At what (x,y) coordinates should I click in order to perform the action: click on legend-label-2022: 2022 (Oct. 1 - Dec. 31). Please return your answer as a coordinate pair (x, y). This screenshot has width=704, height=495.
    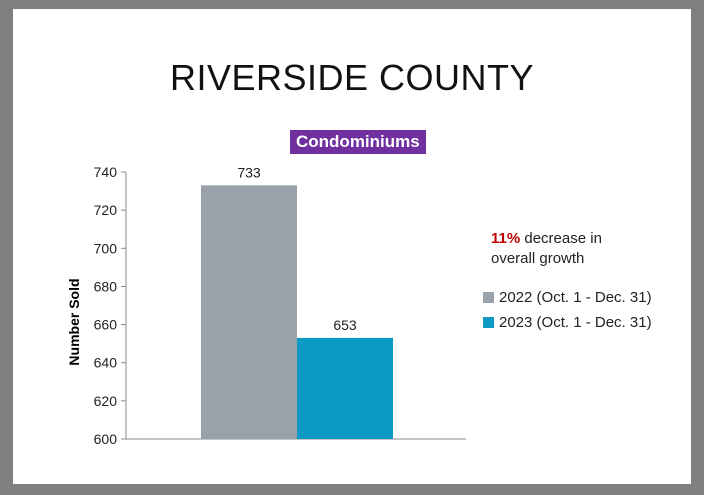
    Looking at the image, I should click on (575, 297).